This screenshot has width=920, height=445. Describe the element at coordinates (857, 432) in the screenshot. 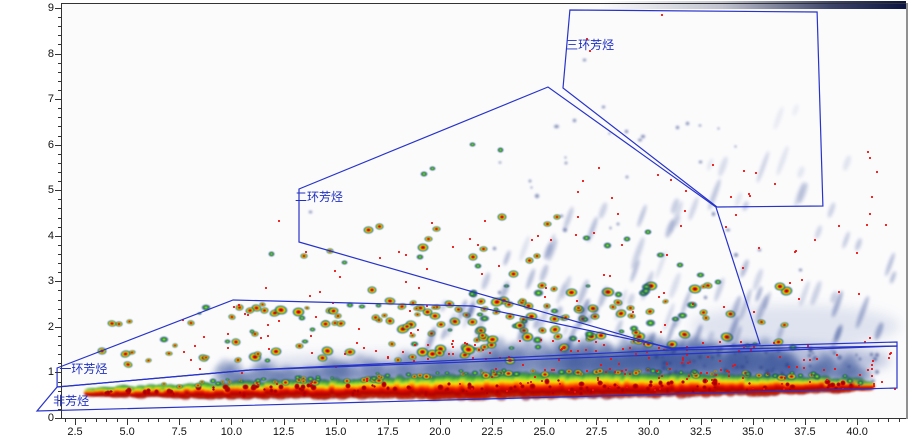

I see `x-tick-label: 40.0` at that location.